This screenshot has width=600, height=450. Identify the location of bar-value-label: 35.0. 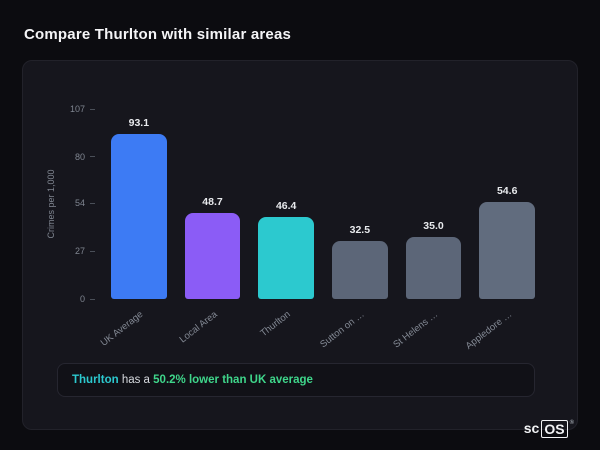
(433, 225).